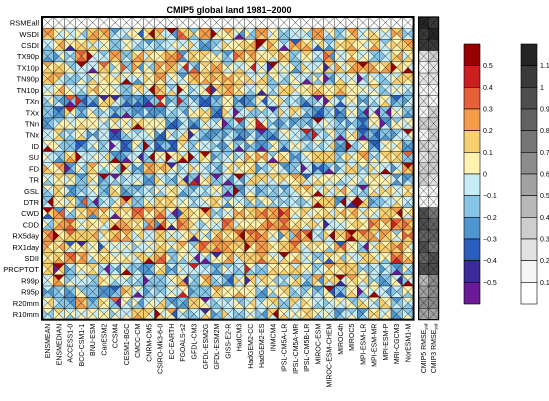  What do you see at coordinates (32, 202) in the screenshot?
I see `row-label: DTR` at bounding box center [32, 202].